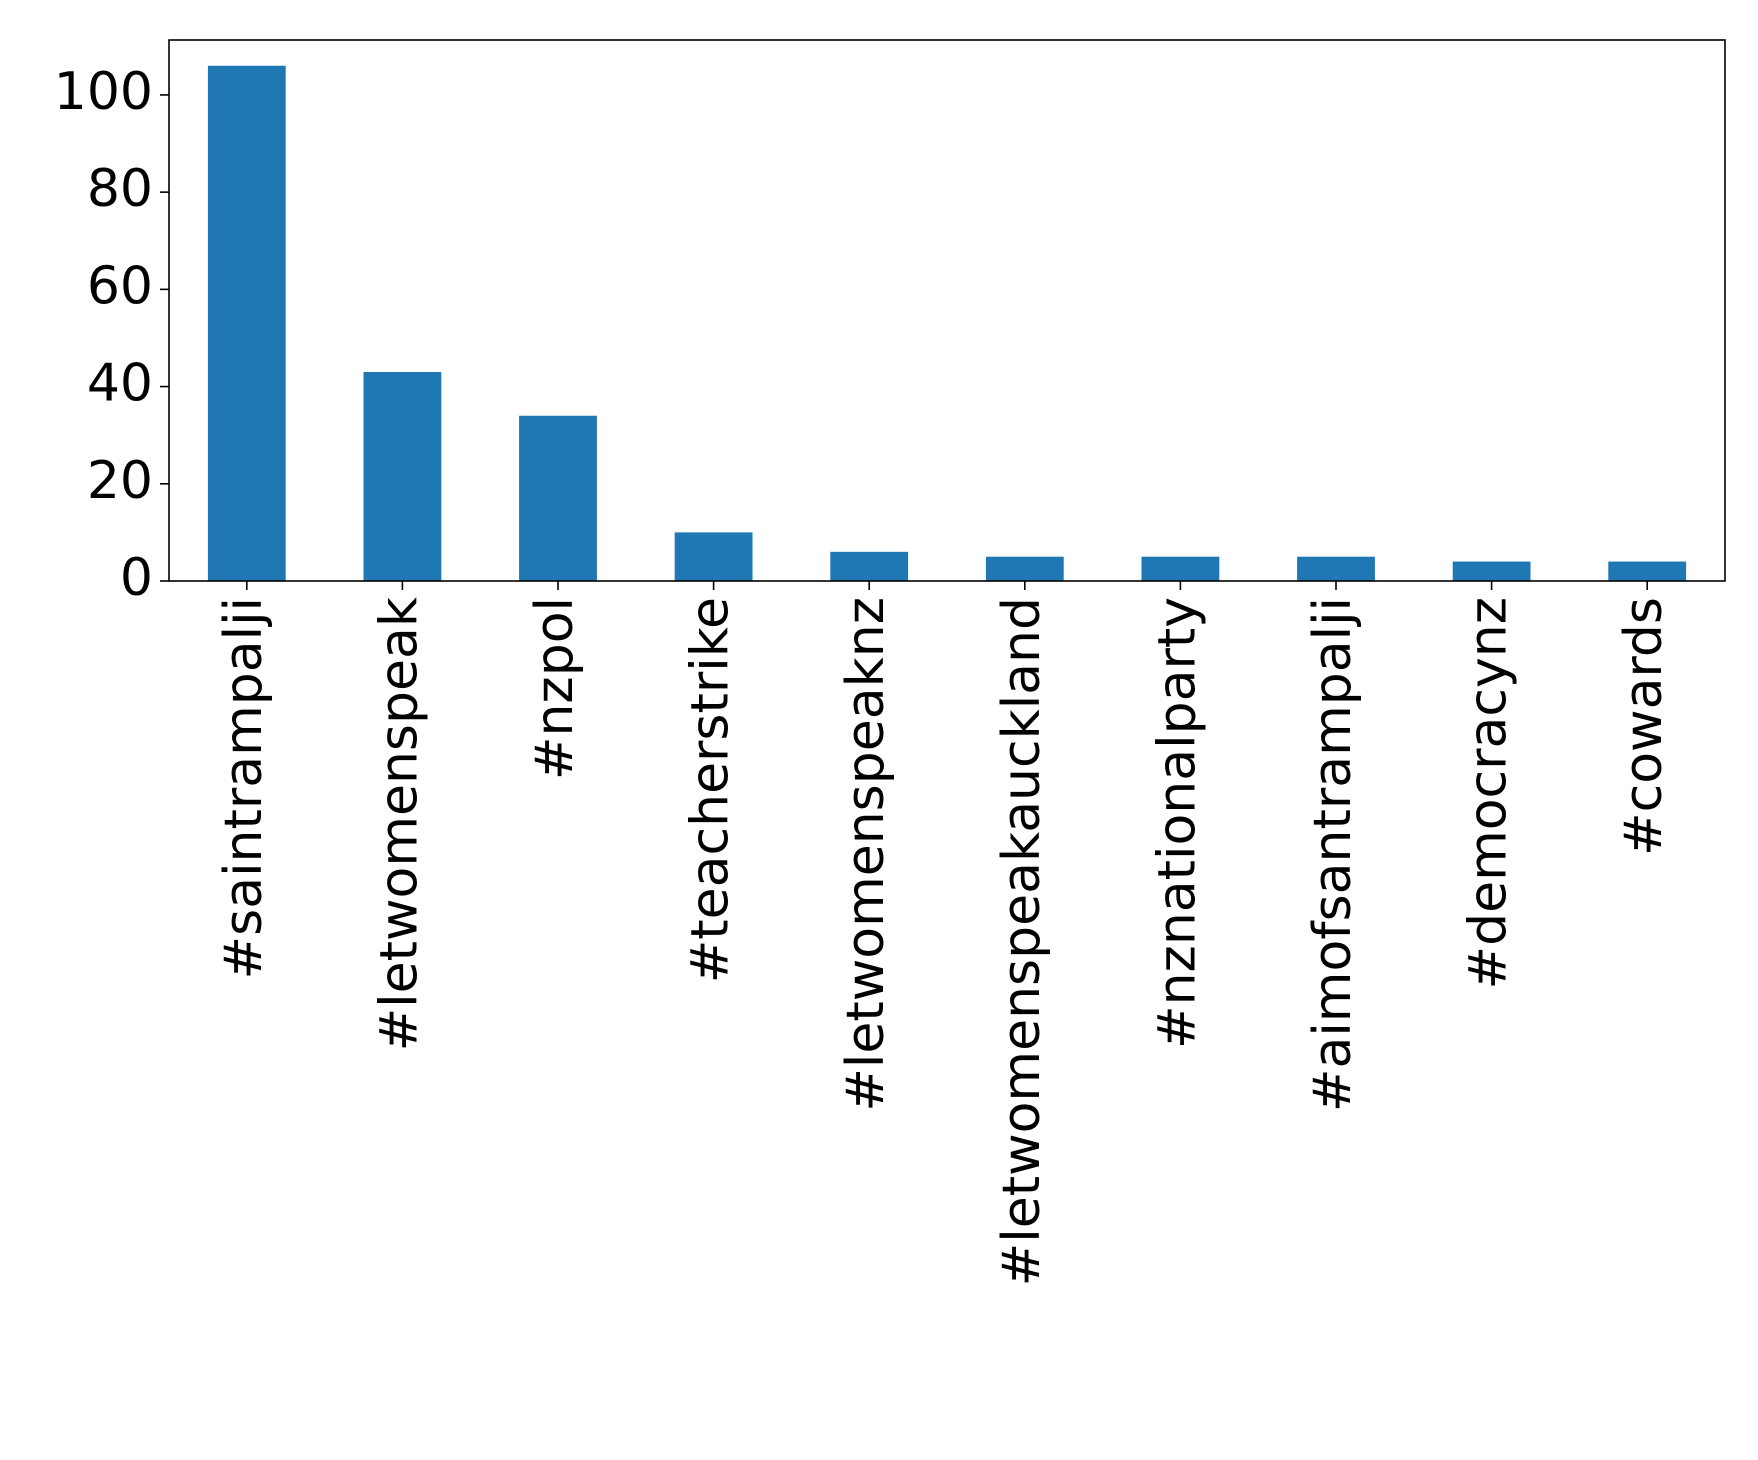 This screenshot has height=1460, width=1758. What do you see at coordinates (1177, 823) in the screenshot?
I see `x-tick-label: #nznationalparty` at bounding box center [1177, 823].